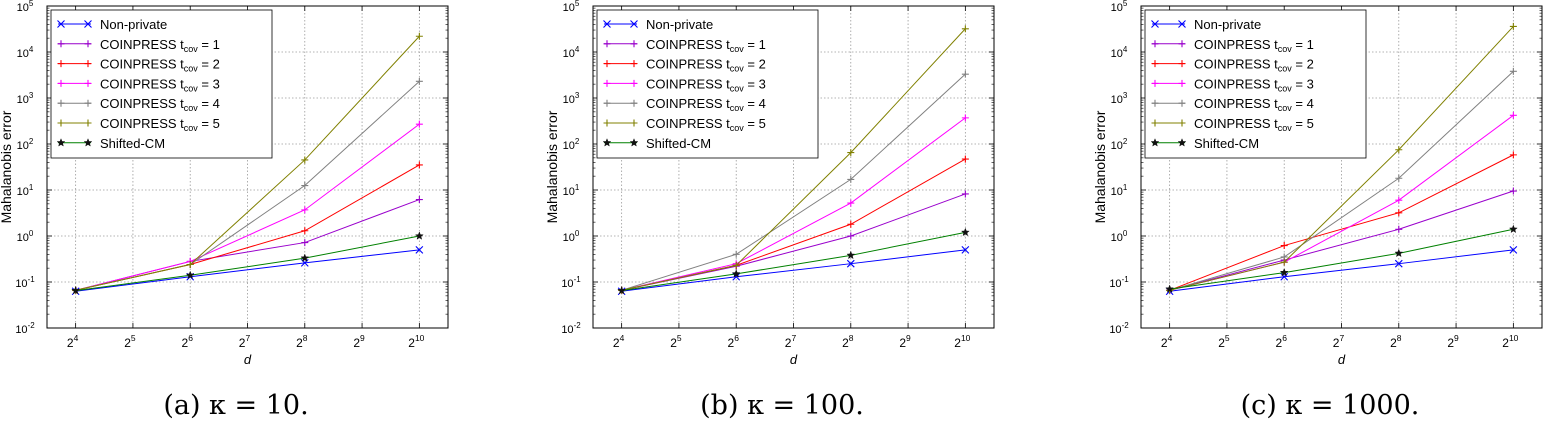  I want to click on y-tick-label: 10⁰, so click(25, 236).